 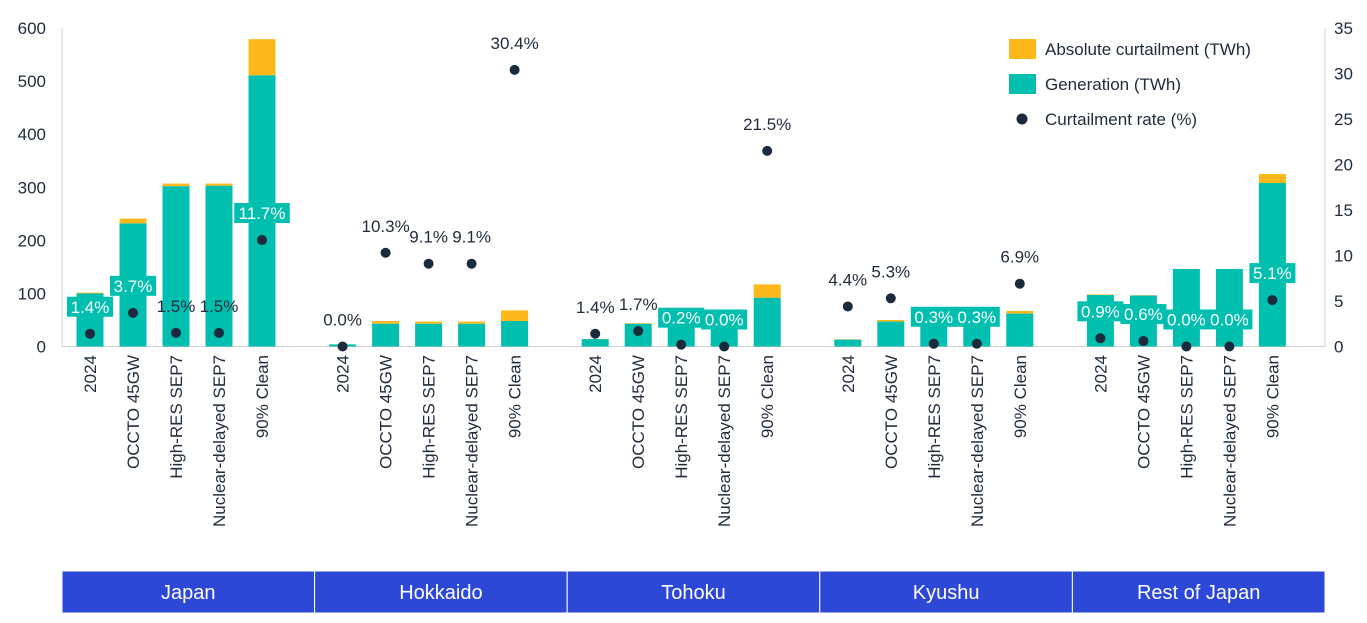 What do you see at coordinates (1338, 301) in the screenshot?
I see `right-tick-label: 5` at bounding box center [1338, 301].